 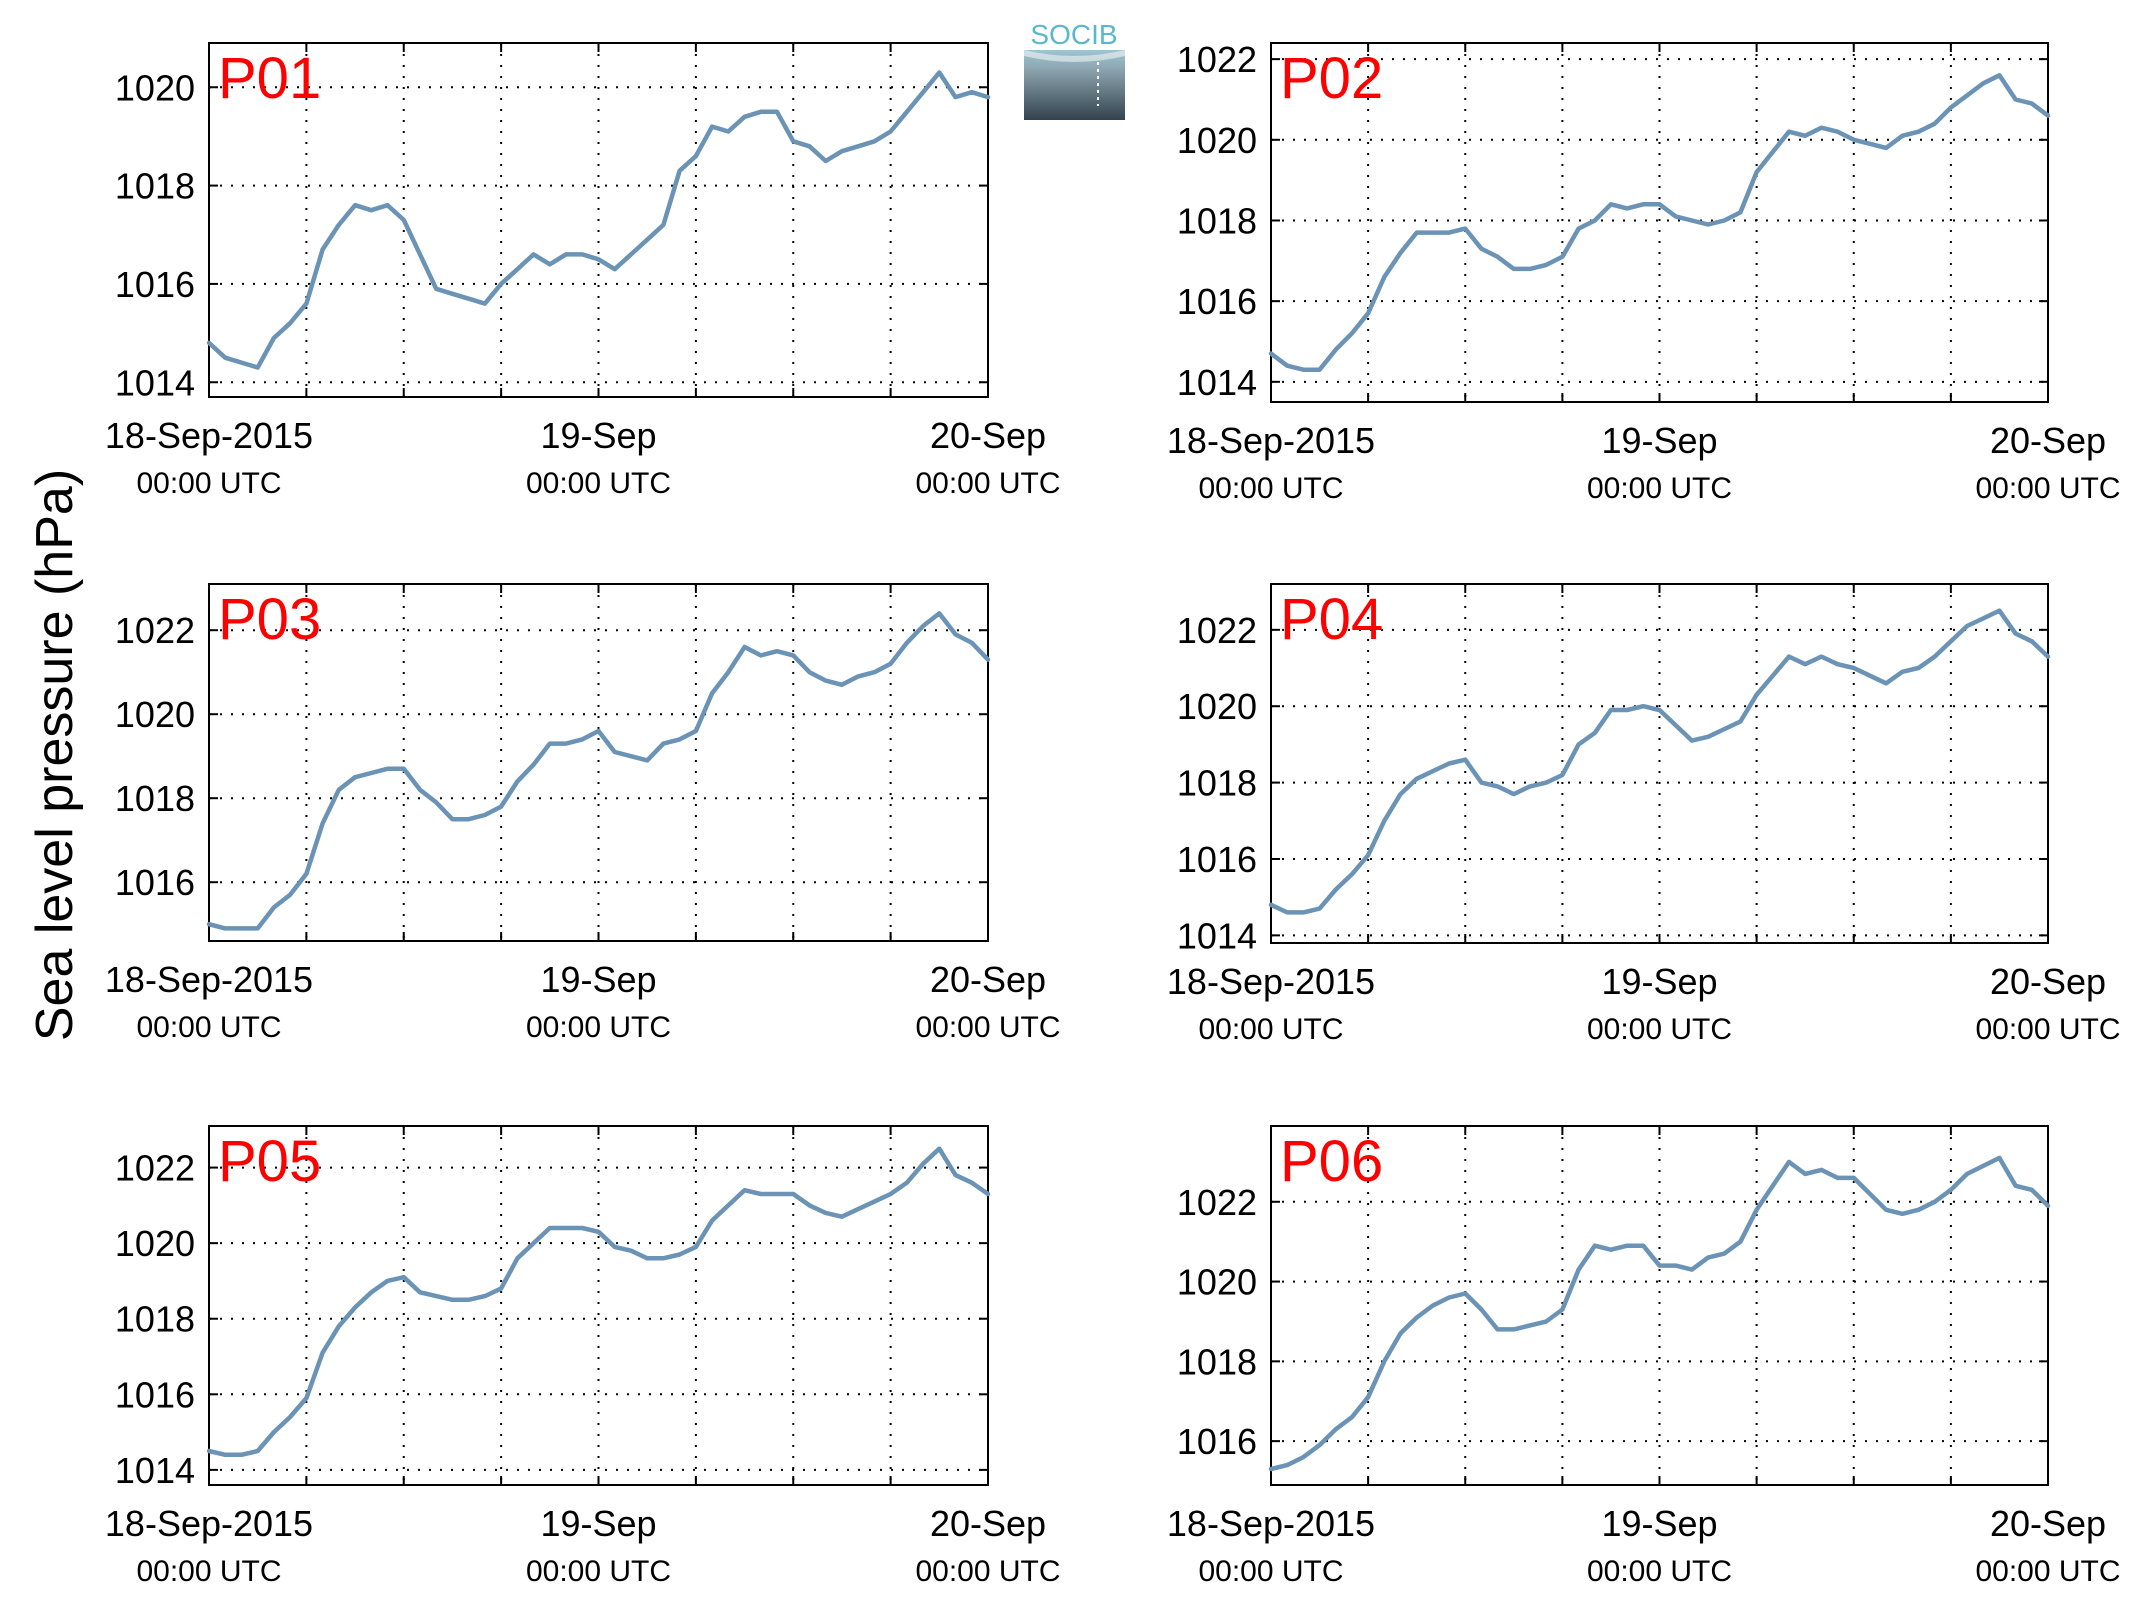 I want to click on logo-text: SOCIB, so click(x=1073, y=34).